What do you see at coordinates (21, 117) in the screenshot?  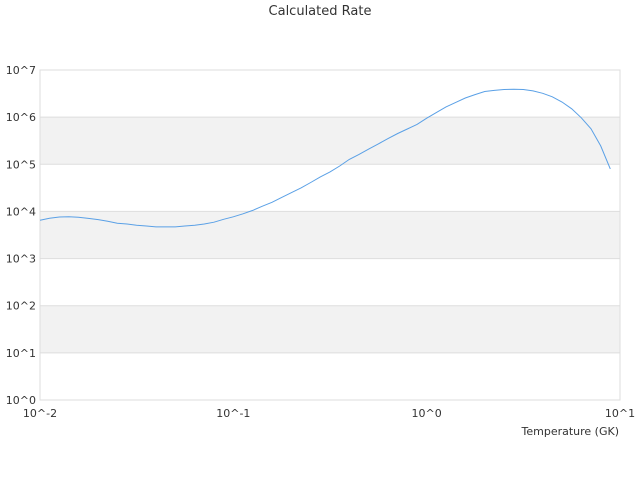 I see `y-tick-label: 10^6` at bounding box center [21, 117].